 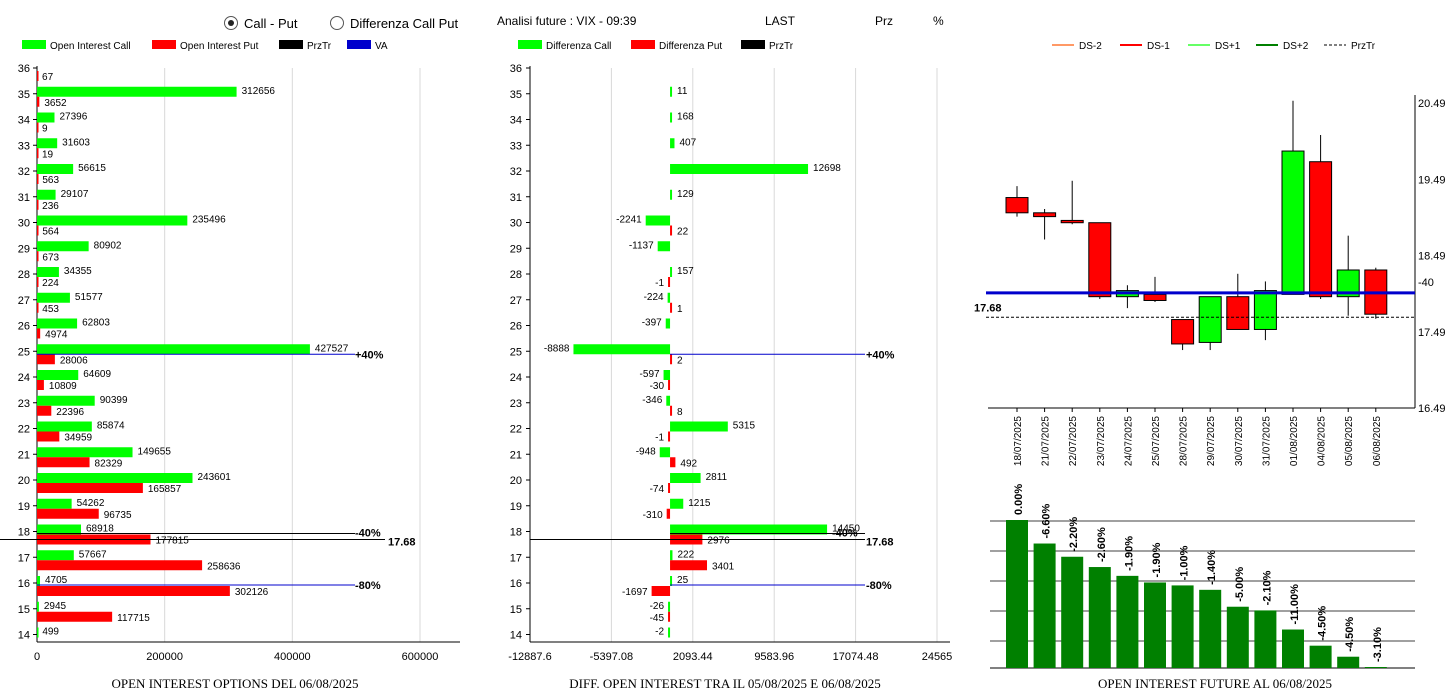 What do you see at coordinates (133, 618) in the screenshot?
I see `put-value-label: 117715` at bounding box center [133, 618].